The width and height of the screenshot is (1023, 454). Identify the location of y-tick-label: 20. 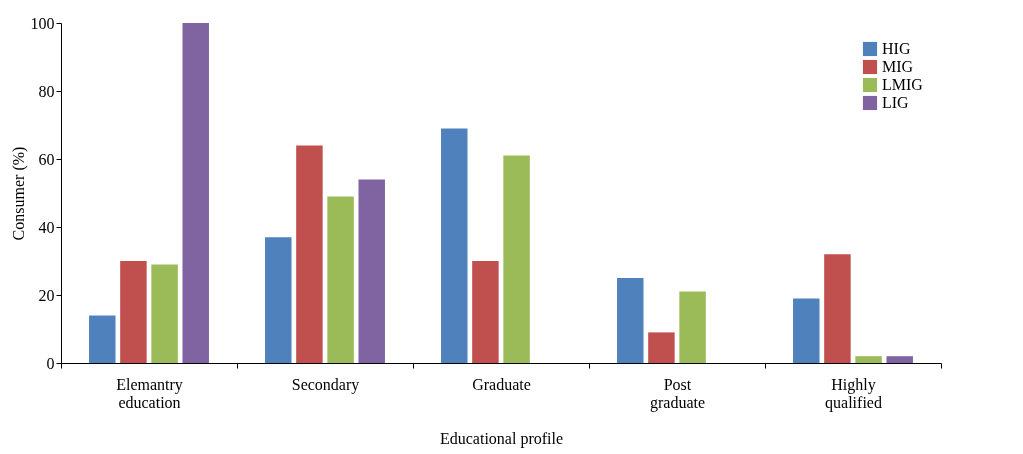
(46, 295).